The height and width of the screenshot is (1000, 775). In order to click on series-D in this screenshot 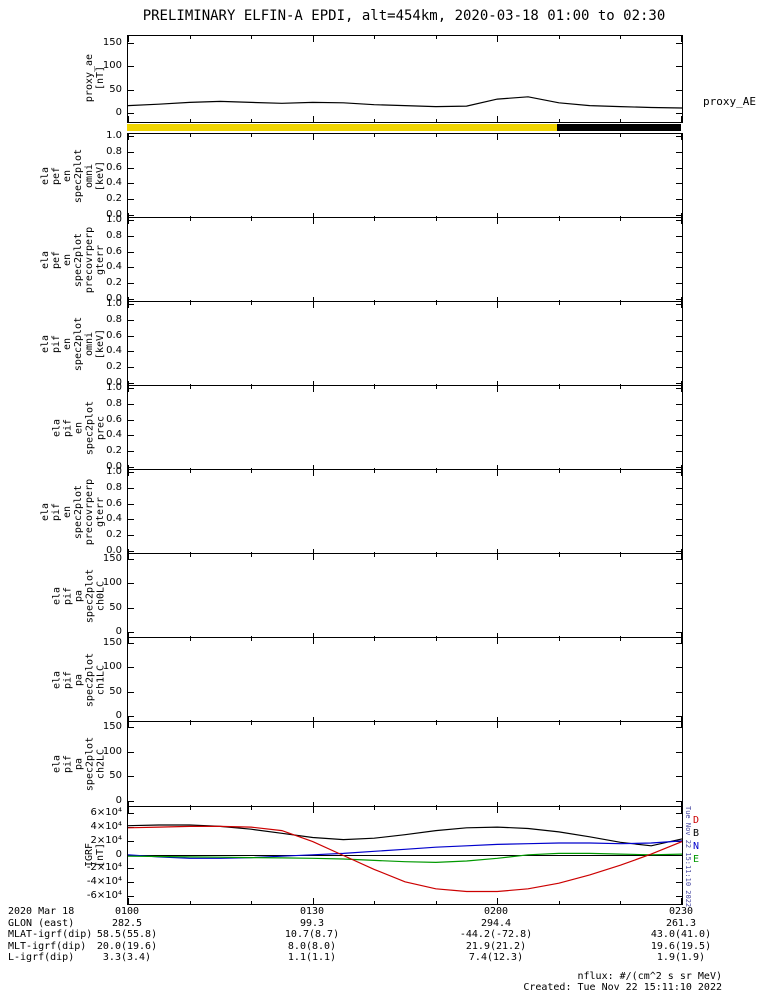, I will do `click(405, 859)`.